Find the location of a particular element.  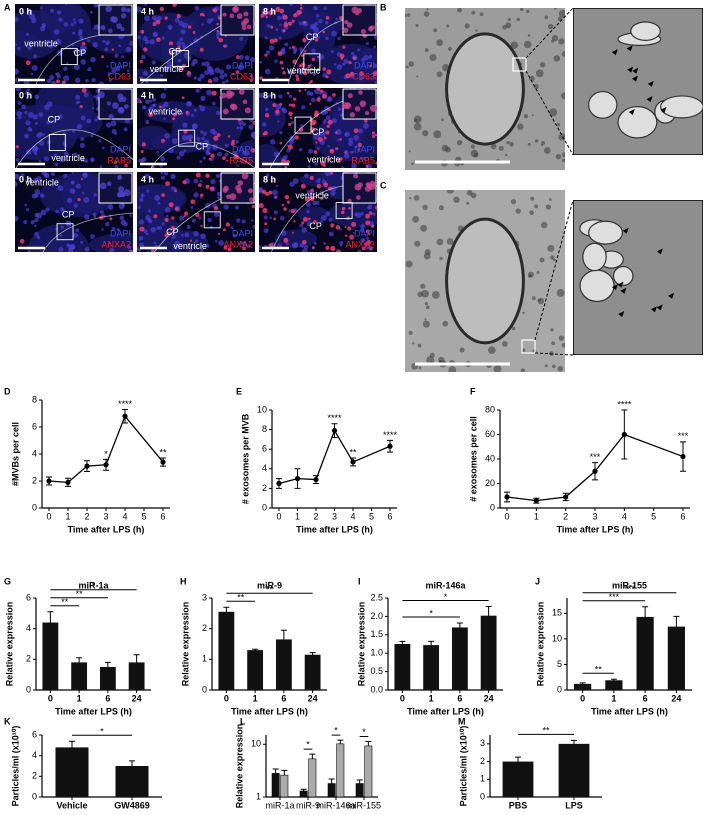

panel-letter: I is located at coordinates (359, 581).